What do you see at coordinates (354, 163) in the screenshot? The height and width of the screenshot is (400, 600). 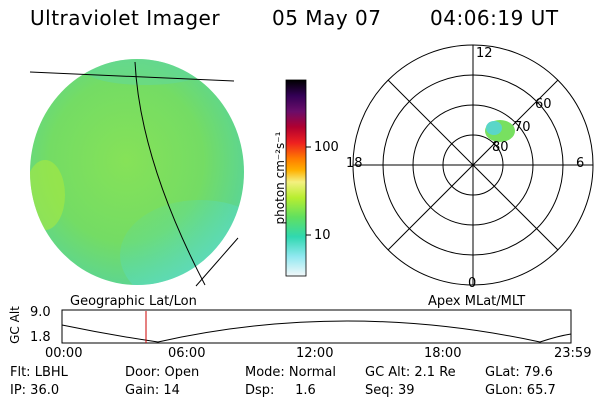 I see `mlt-label-18: 18` at bounding box center [354, 163].